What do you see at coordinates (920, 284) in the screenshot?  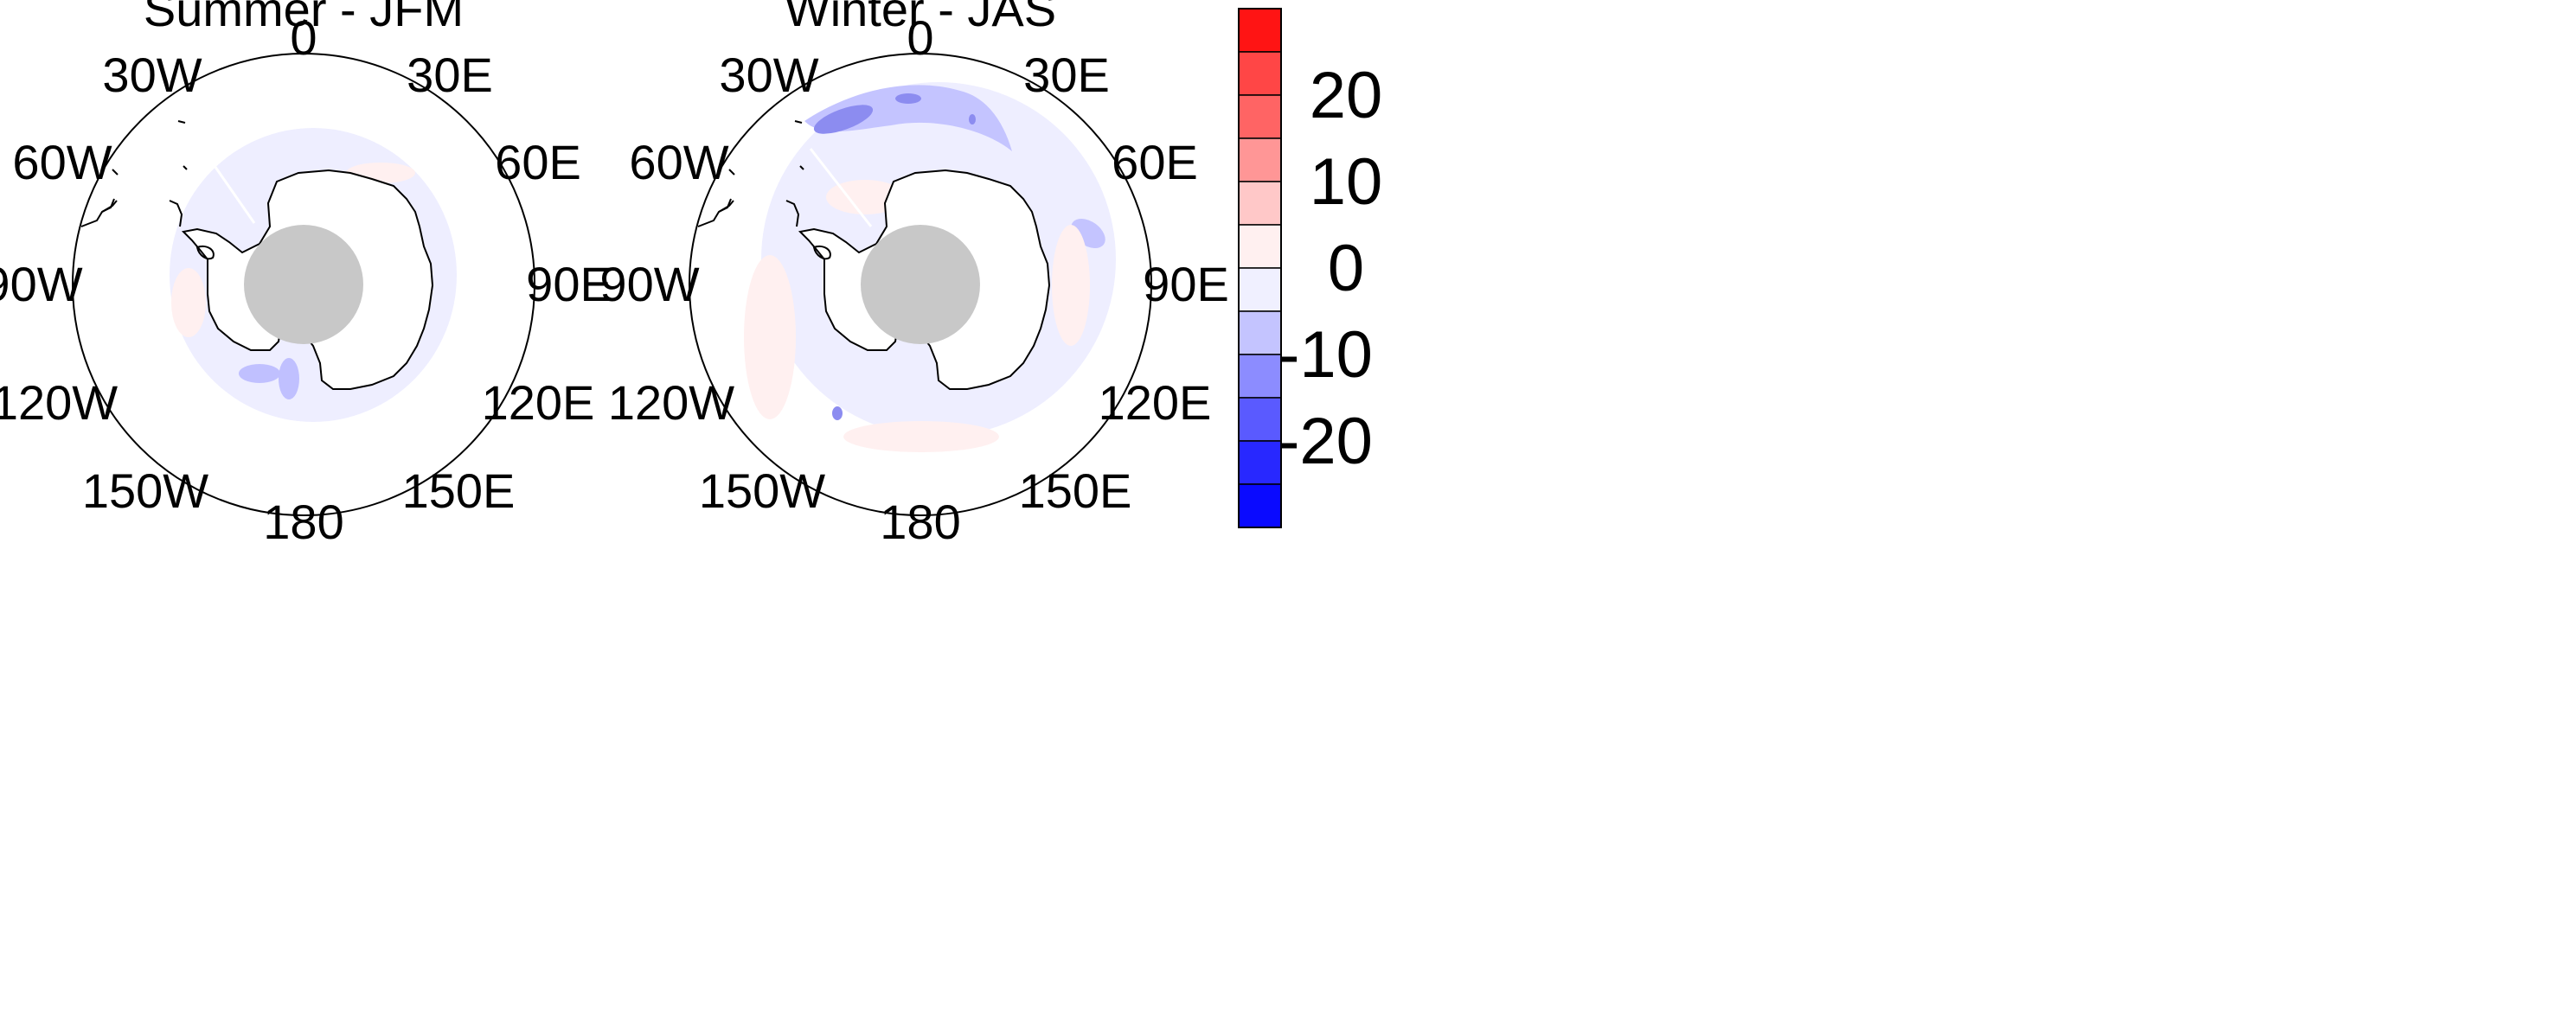 I see `winter-pole-mask` at bounding box center [920, 284].